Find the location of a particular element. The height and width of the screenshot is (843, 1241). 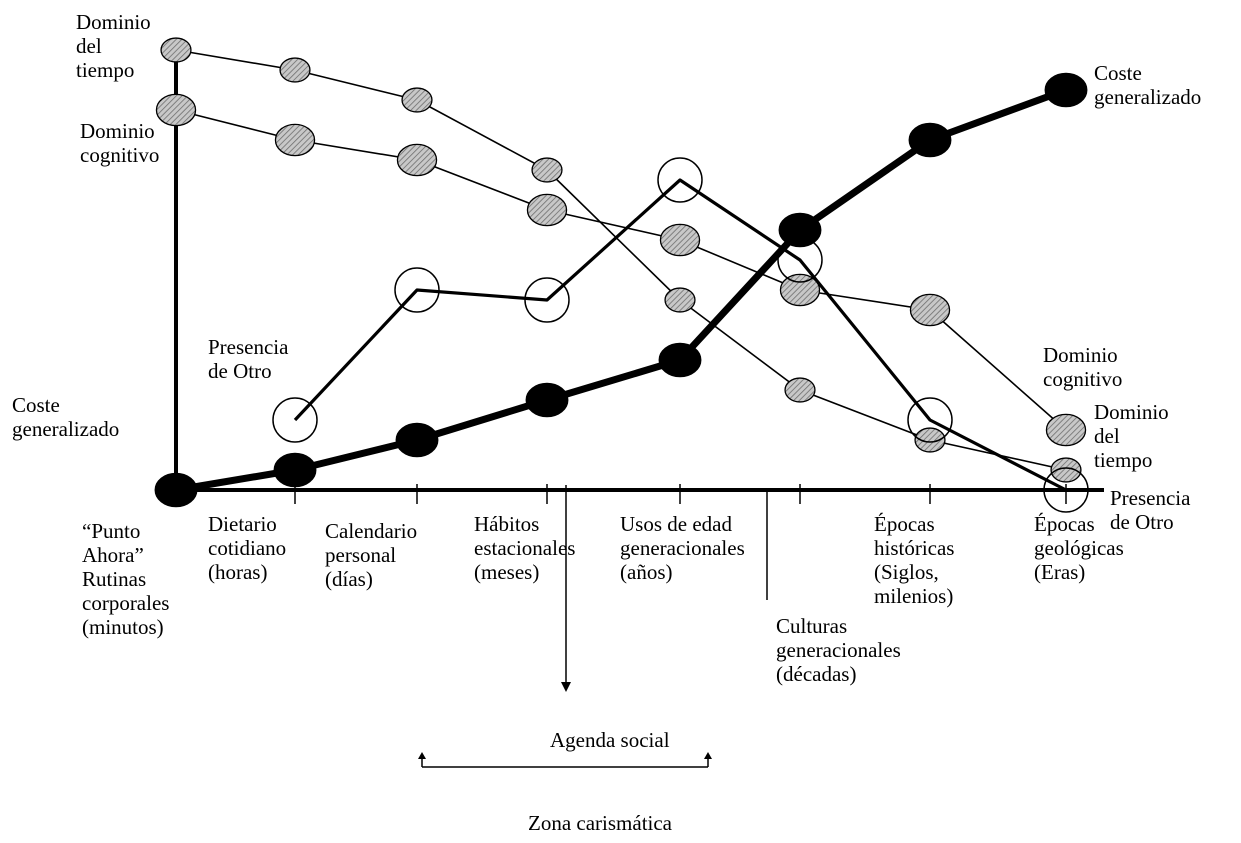

x-label-1: Dietario cotidiano (horas) is located at coordinates (247, 548).